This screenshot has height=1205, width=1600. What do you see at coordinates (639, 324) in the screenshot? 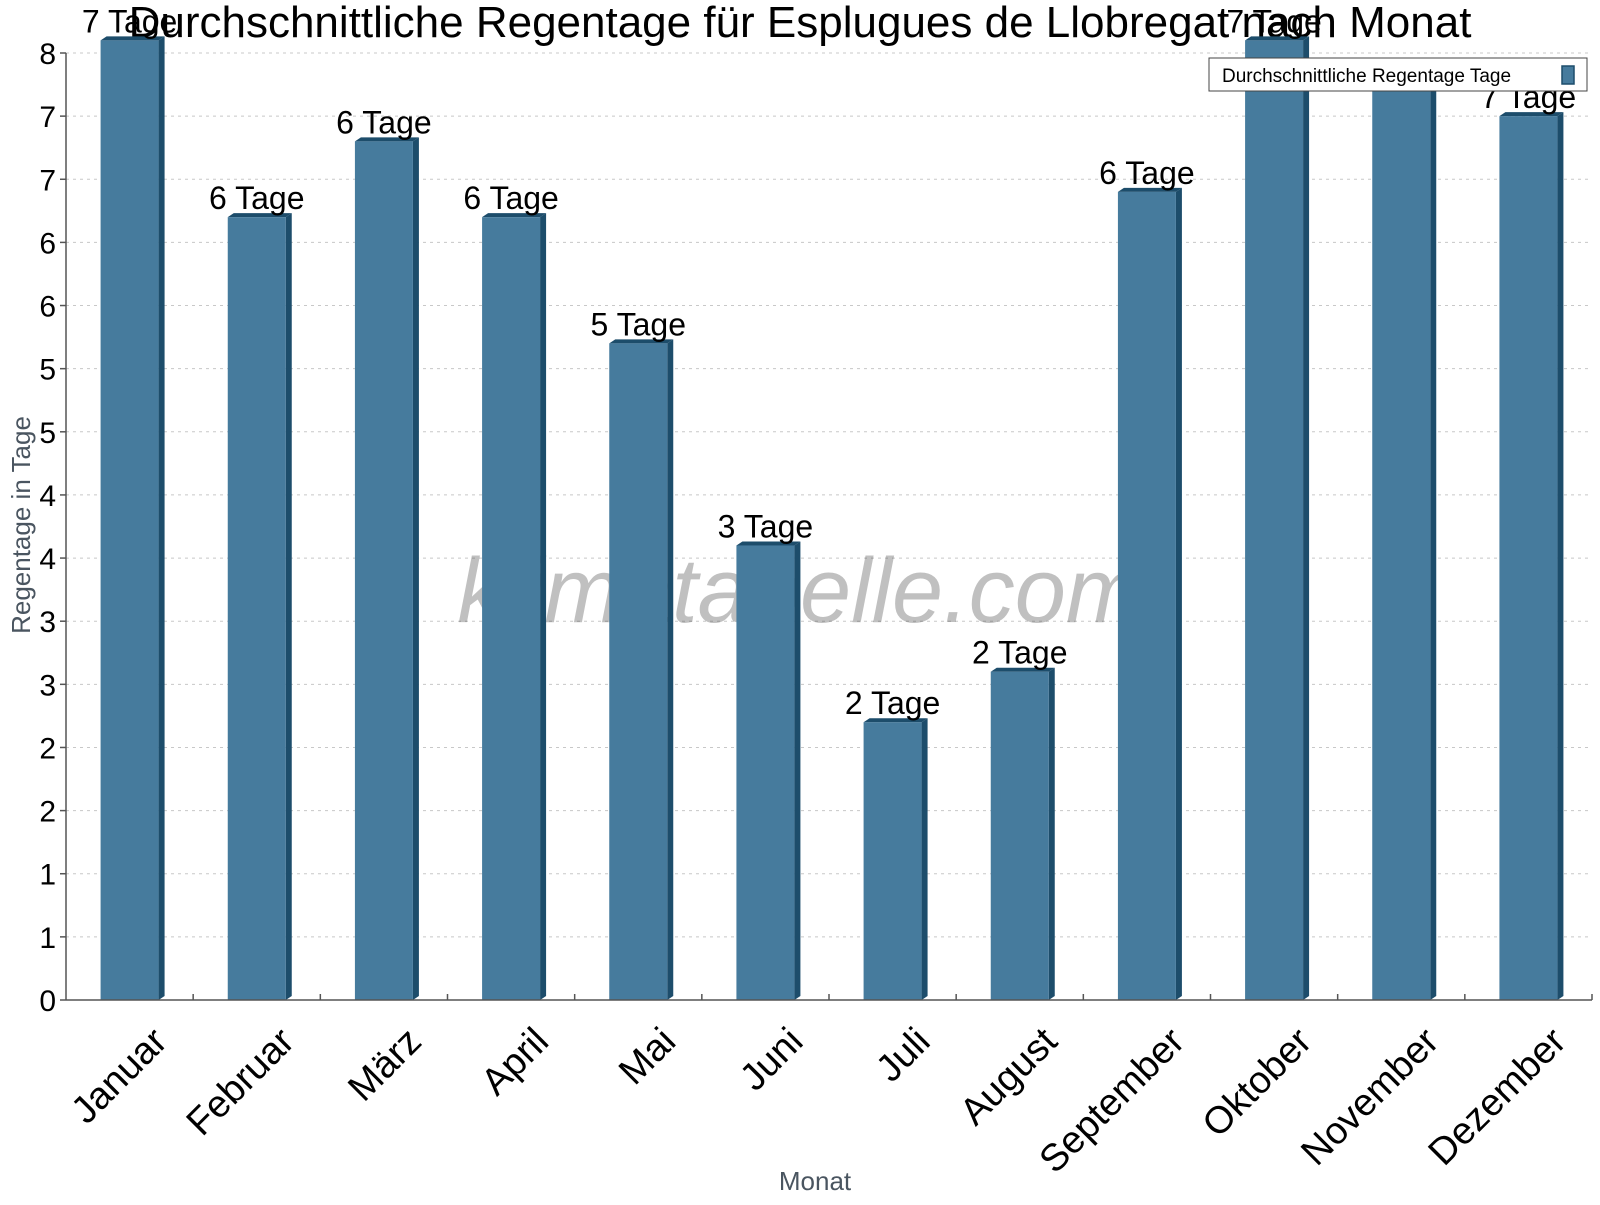
I see `data-label: 5 Tage` at bounding box center [639, 324].